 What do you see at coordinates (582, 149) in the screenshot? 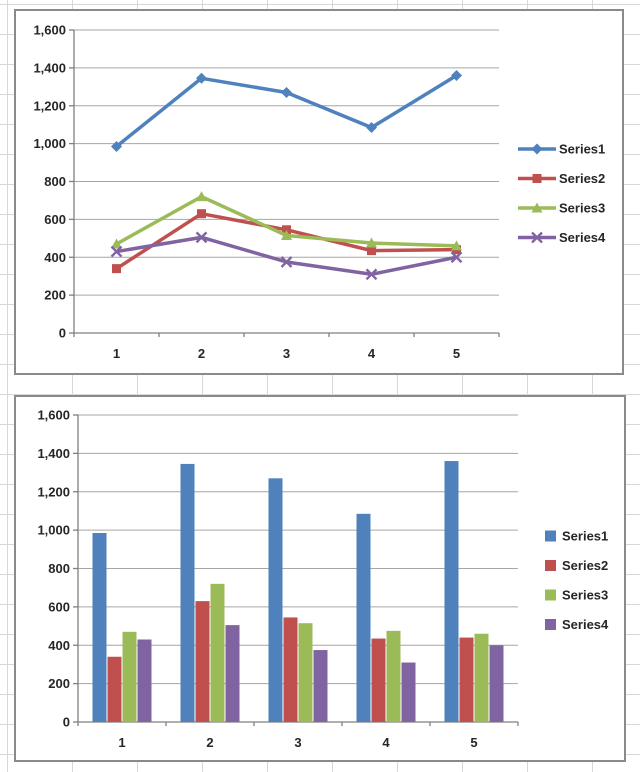
I see `legend-label: Series1` at bounding box center [582, 149].